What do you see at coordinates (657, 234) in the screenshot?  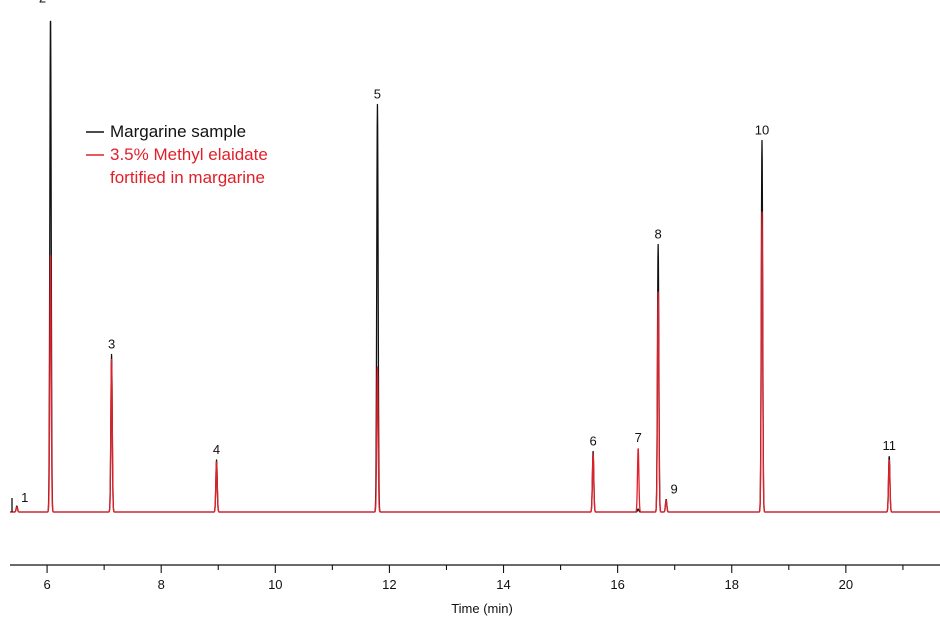 I see `peak-label-8: 8` at bounding box center [657, 234].